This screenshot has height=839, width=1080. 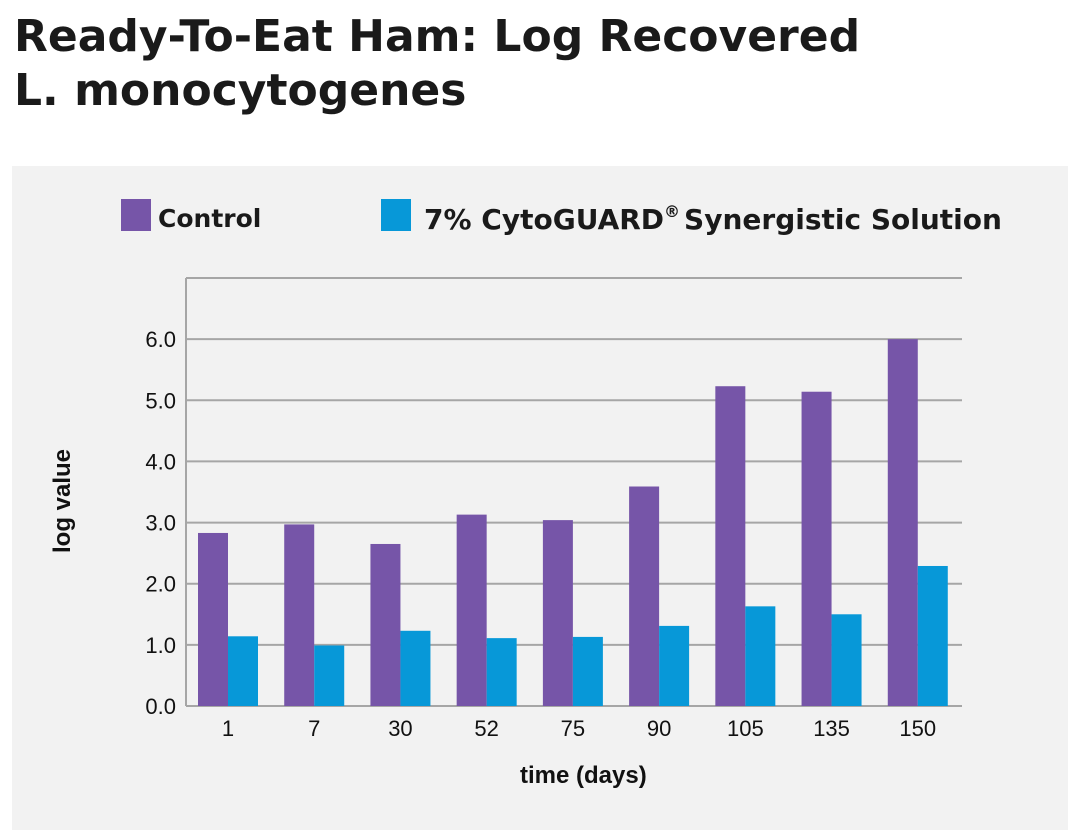 I want to click on x-tick-label: 30, so click(x=400, y=728).